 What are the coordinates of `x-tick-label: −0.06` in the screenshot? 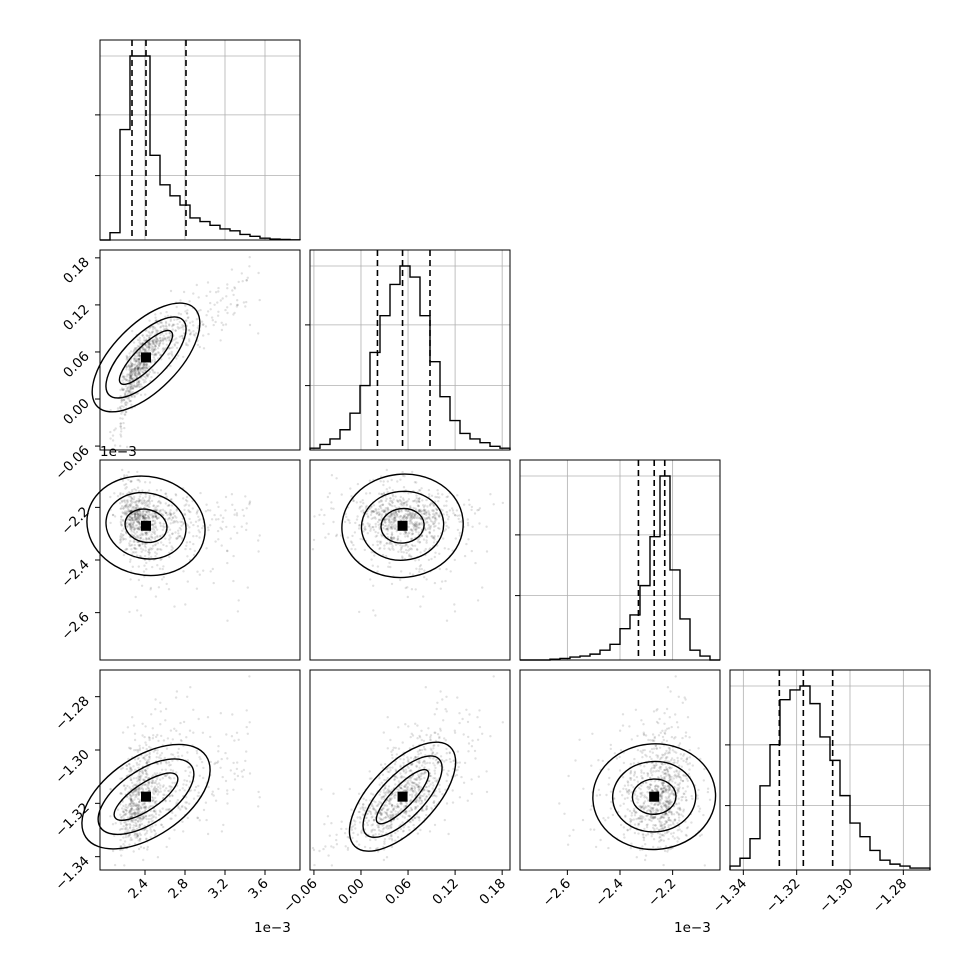 It's located at (300, 896).